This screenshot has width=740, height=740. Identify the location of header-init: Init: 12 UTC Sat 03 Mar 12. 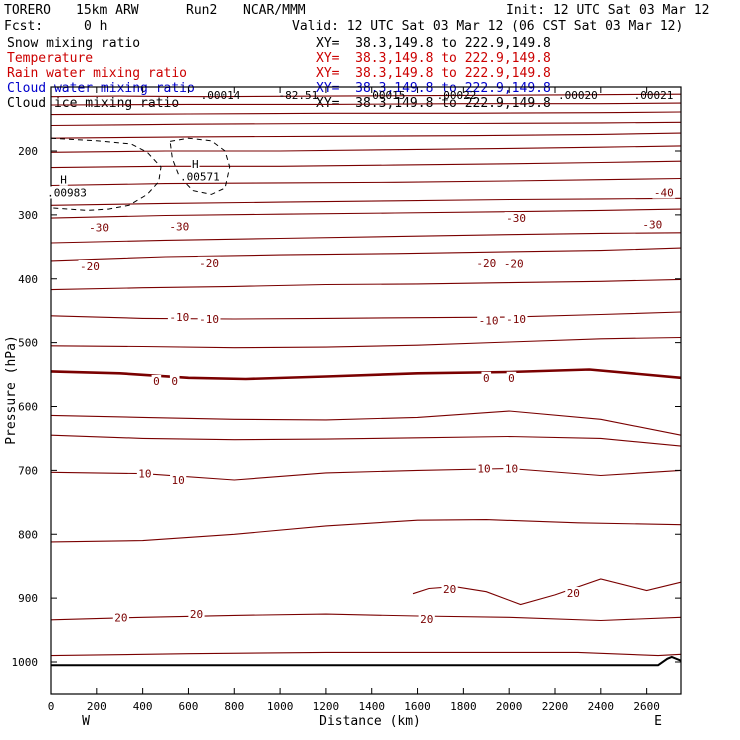
(608, 10).